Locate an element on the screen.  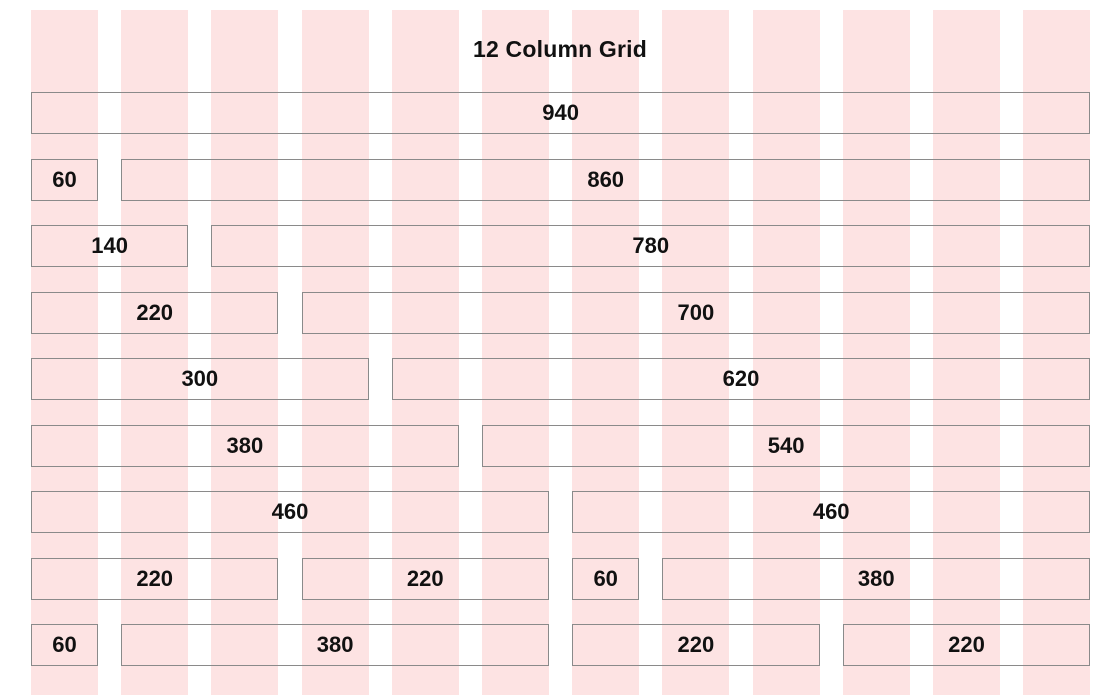
span-box: 140 is located at coordinates (110, 246).